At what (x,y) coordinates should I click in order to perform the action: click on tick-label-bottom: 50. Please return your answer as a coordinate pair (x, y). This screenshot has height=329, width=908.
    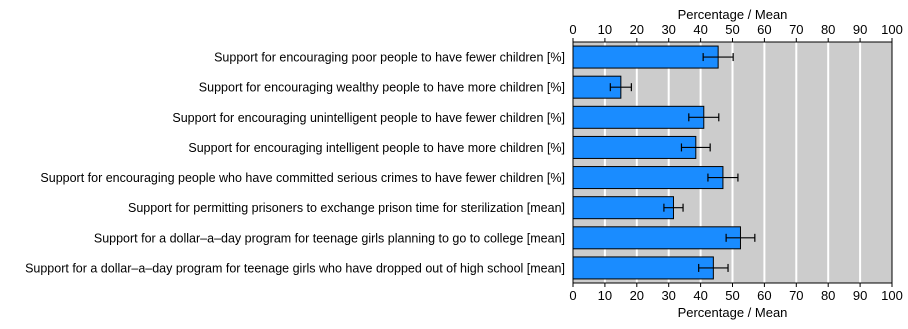
    Looking at the image, I should click on (732, 295).